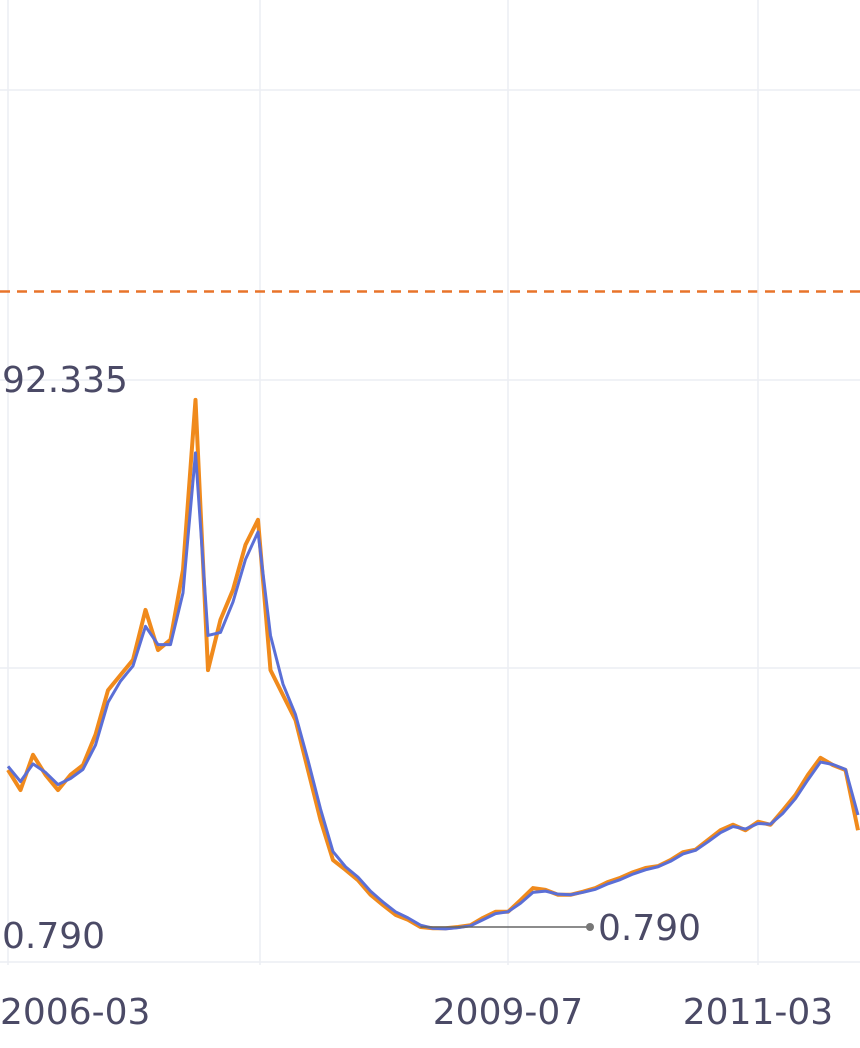 The height and width of the screenshot is (1048, 860). Describe the element at coordinates (649, 928) in the screenshot. I see `min-marker-label: 0.790` at that location.